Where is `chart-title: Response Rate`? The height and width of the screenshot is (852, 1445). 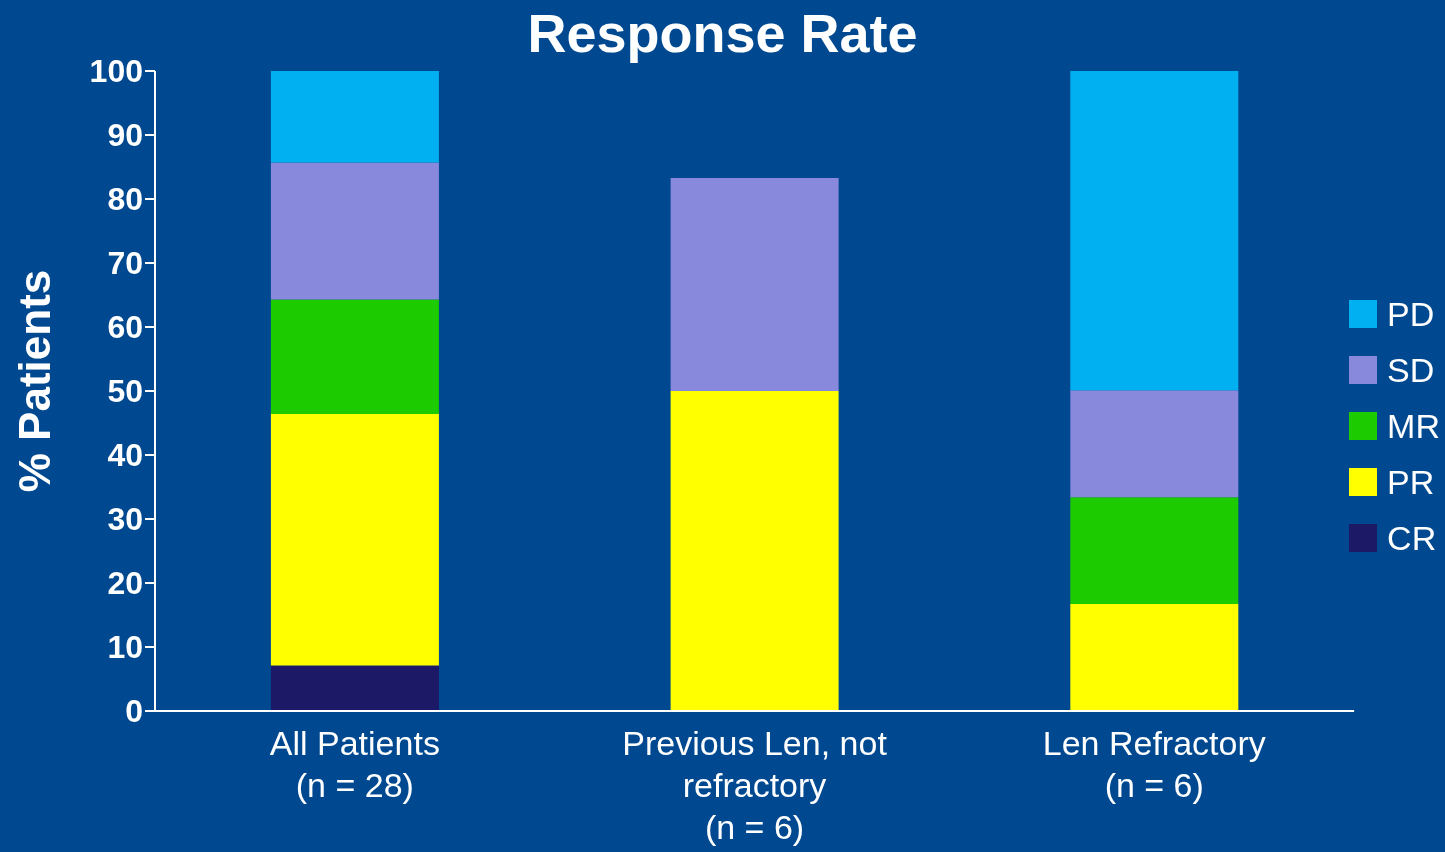 chart-title: Response Rate is located at coordinates (722, 33).